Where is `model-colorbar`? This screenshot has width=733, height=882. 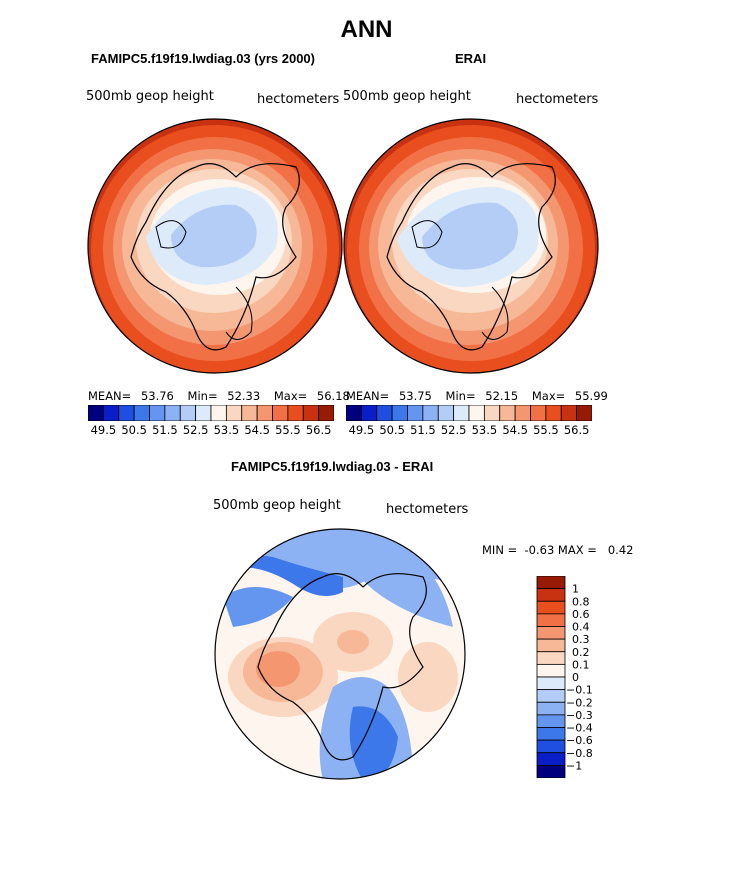
model-colorbar is located at coordinates (211, 413).